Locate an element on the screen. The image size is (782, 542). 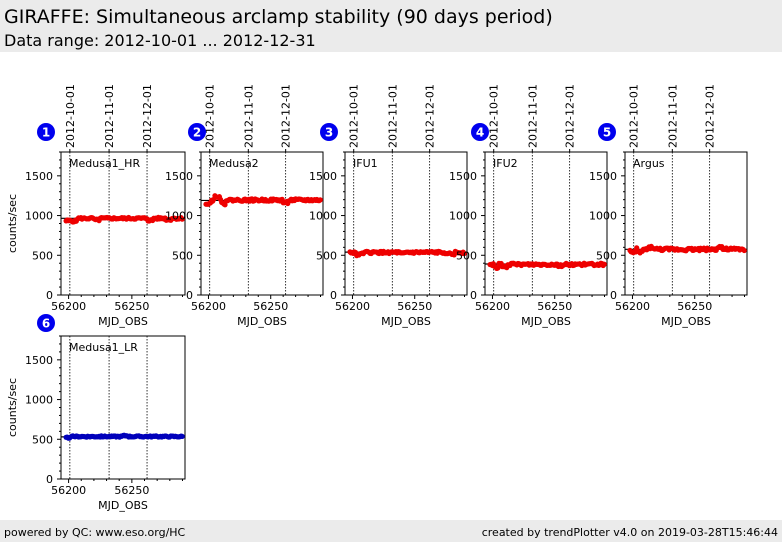
series-label: Argus is located at coordinates (649, 163).